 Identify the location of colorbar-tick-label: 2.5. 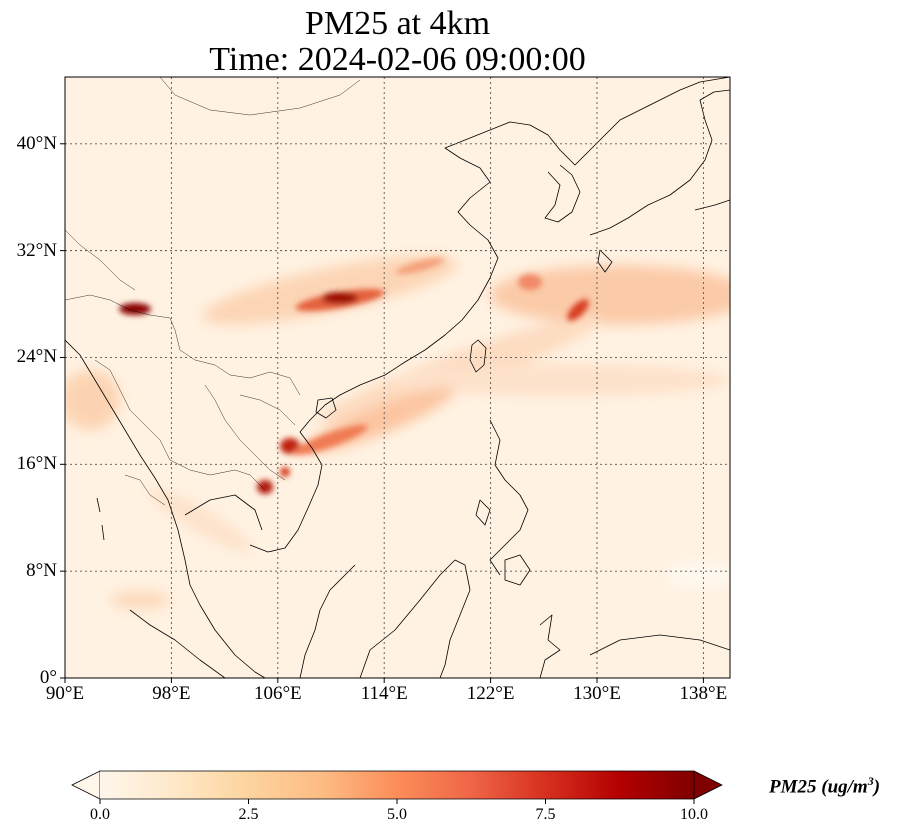
(248, 814).